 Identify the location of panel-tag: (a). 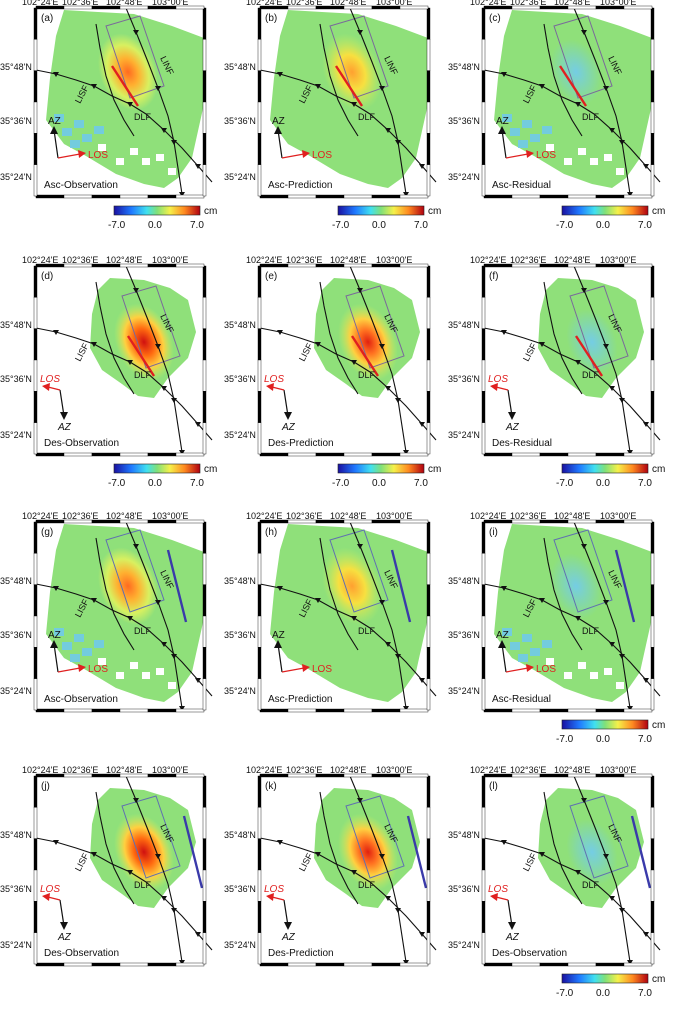
(47, 18).